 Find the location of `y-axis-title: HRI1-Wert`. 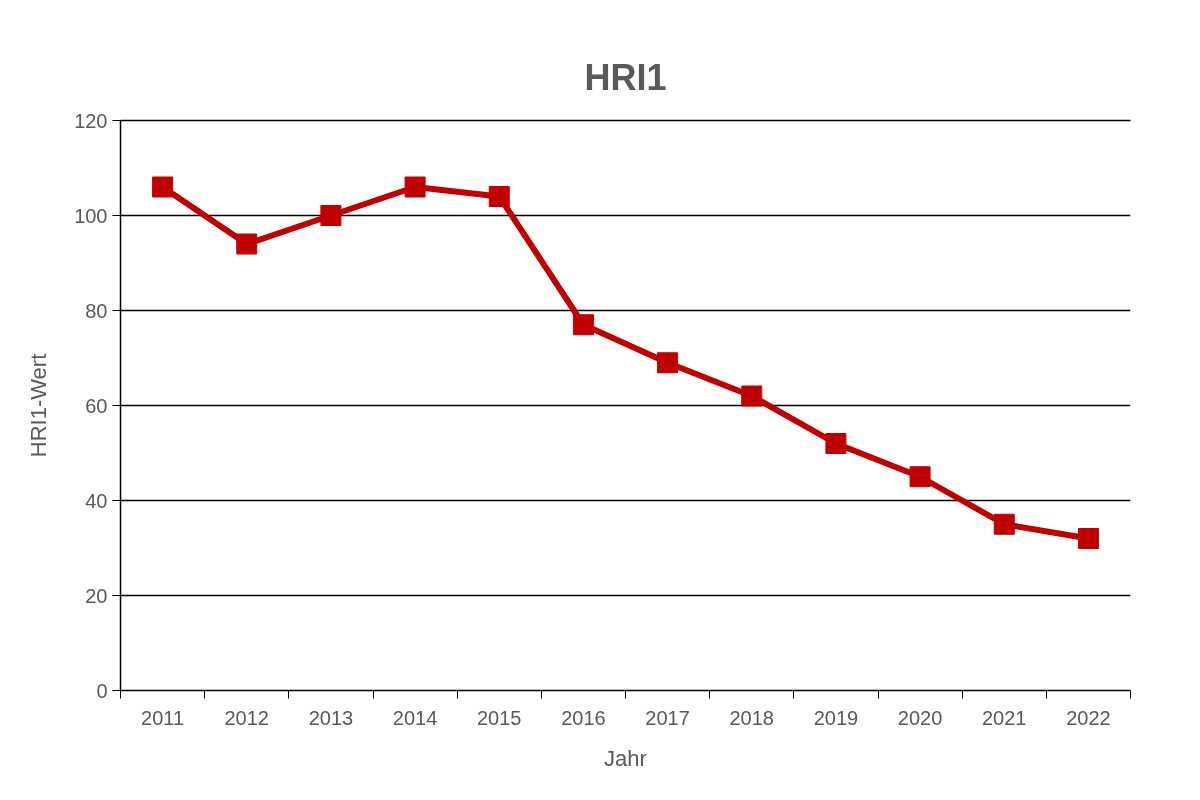

y-axis-title: HRI1-Wert is located at coordinates (39, 405).